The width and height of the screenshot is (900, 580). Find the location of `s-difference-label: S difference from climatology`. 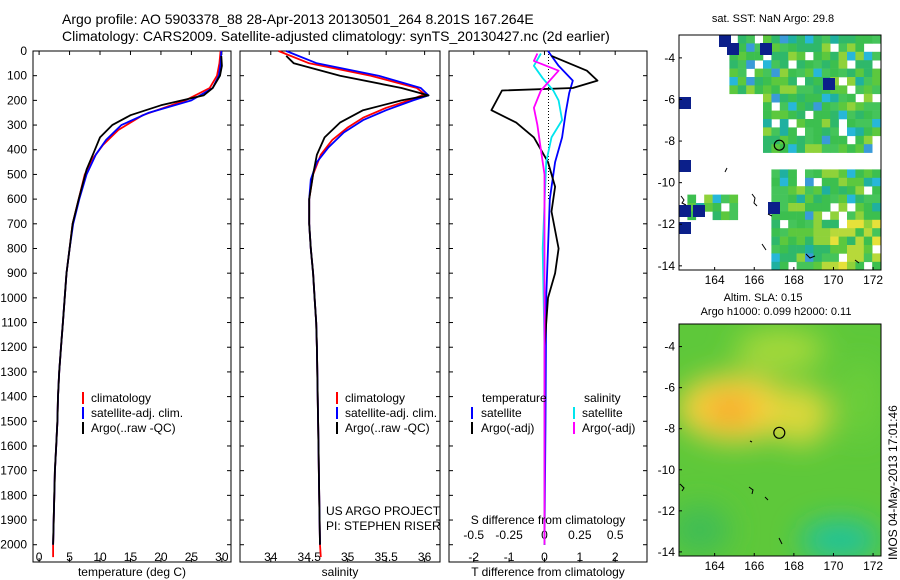

s-difference-label: S difference from climatology is located at coordinates (548, 520).